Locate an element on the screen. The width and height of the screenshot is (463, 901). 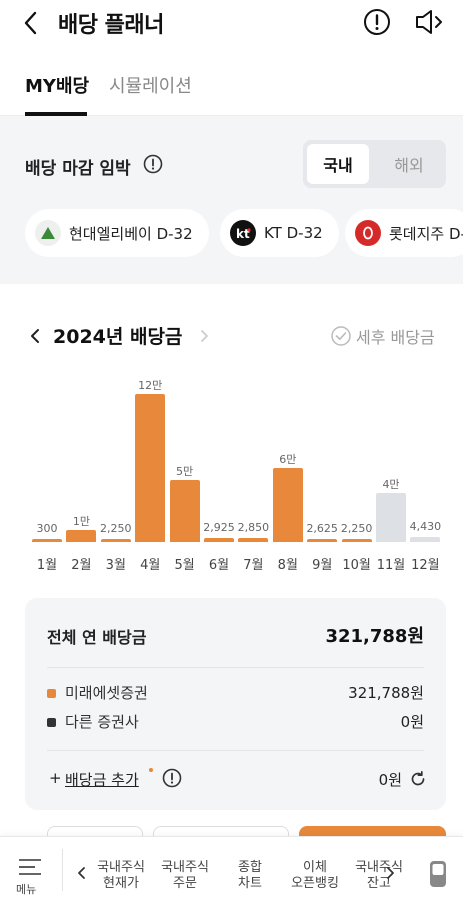
bar-value-label: 2,925 is located at coordinates (219, 528).